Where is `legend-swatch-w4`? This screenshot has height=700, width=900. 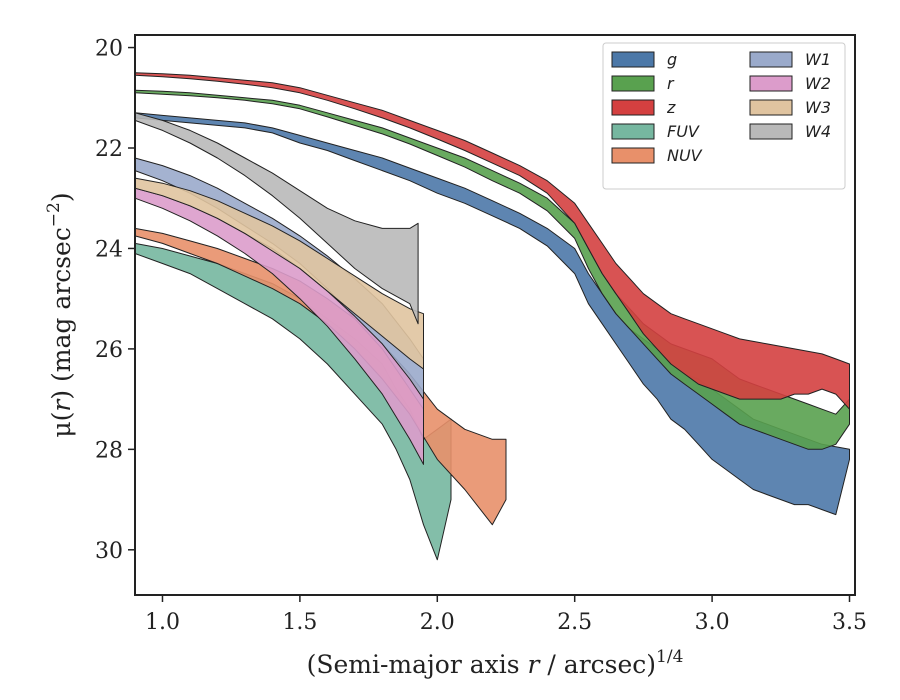
legend-swatch-w4 is located at coordinates (771, 131).